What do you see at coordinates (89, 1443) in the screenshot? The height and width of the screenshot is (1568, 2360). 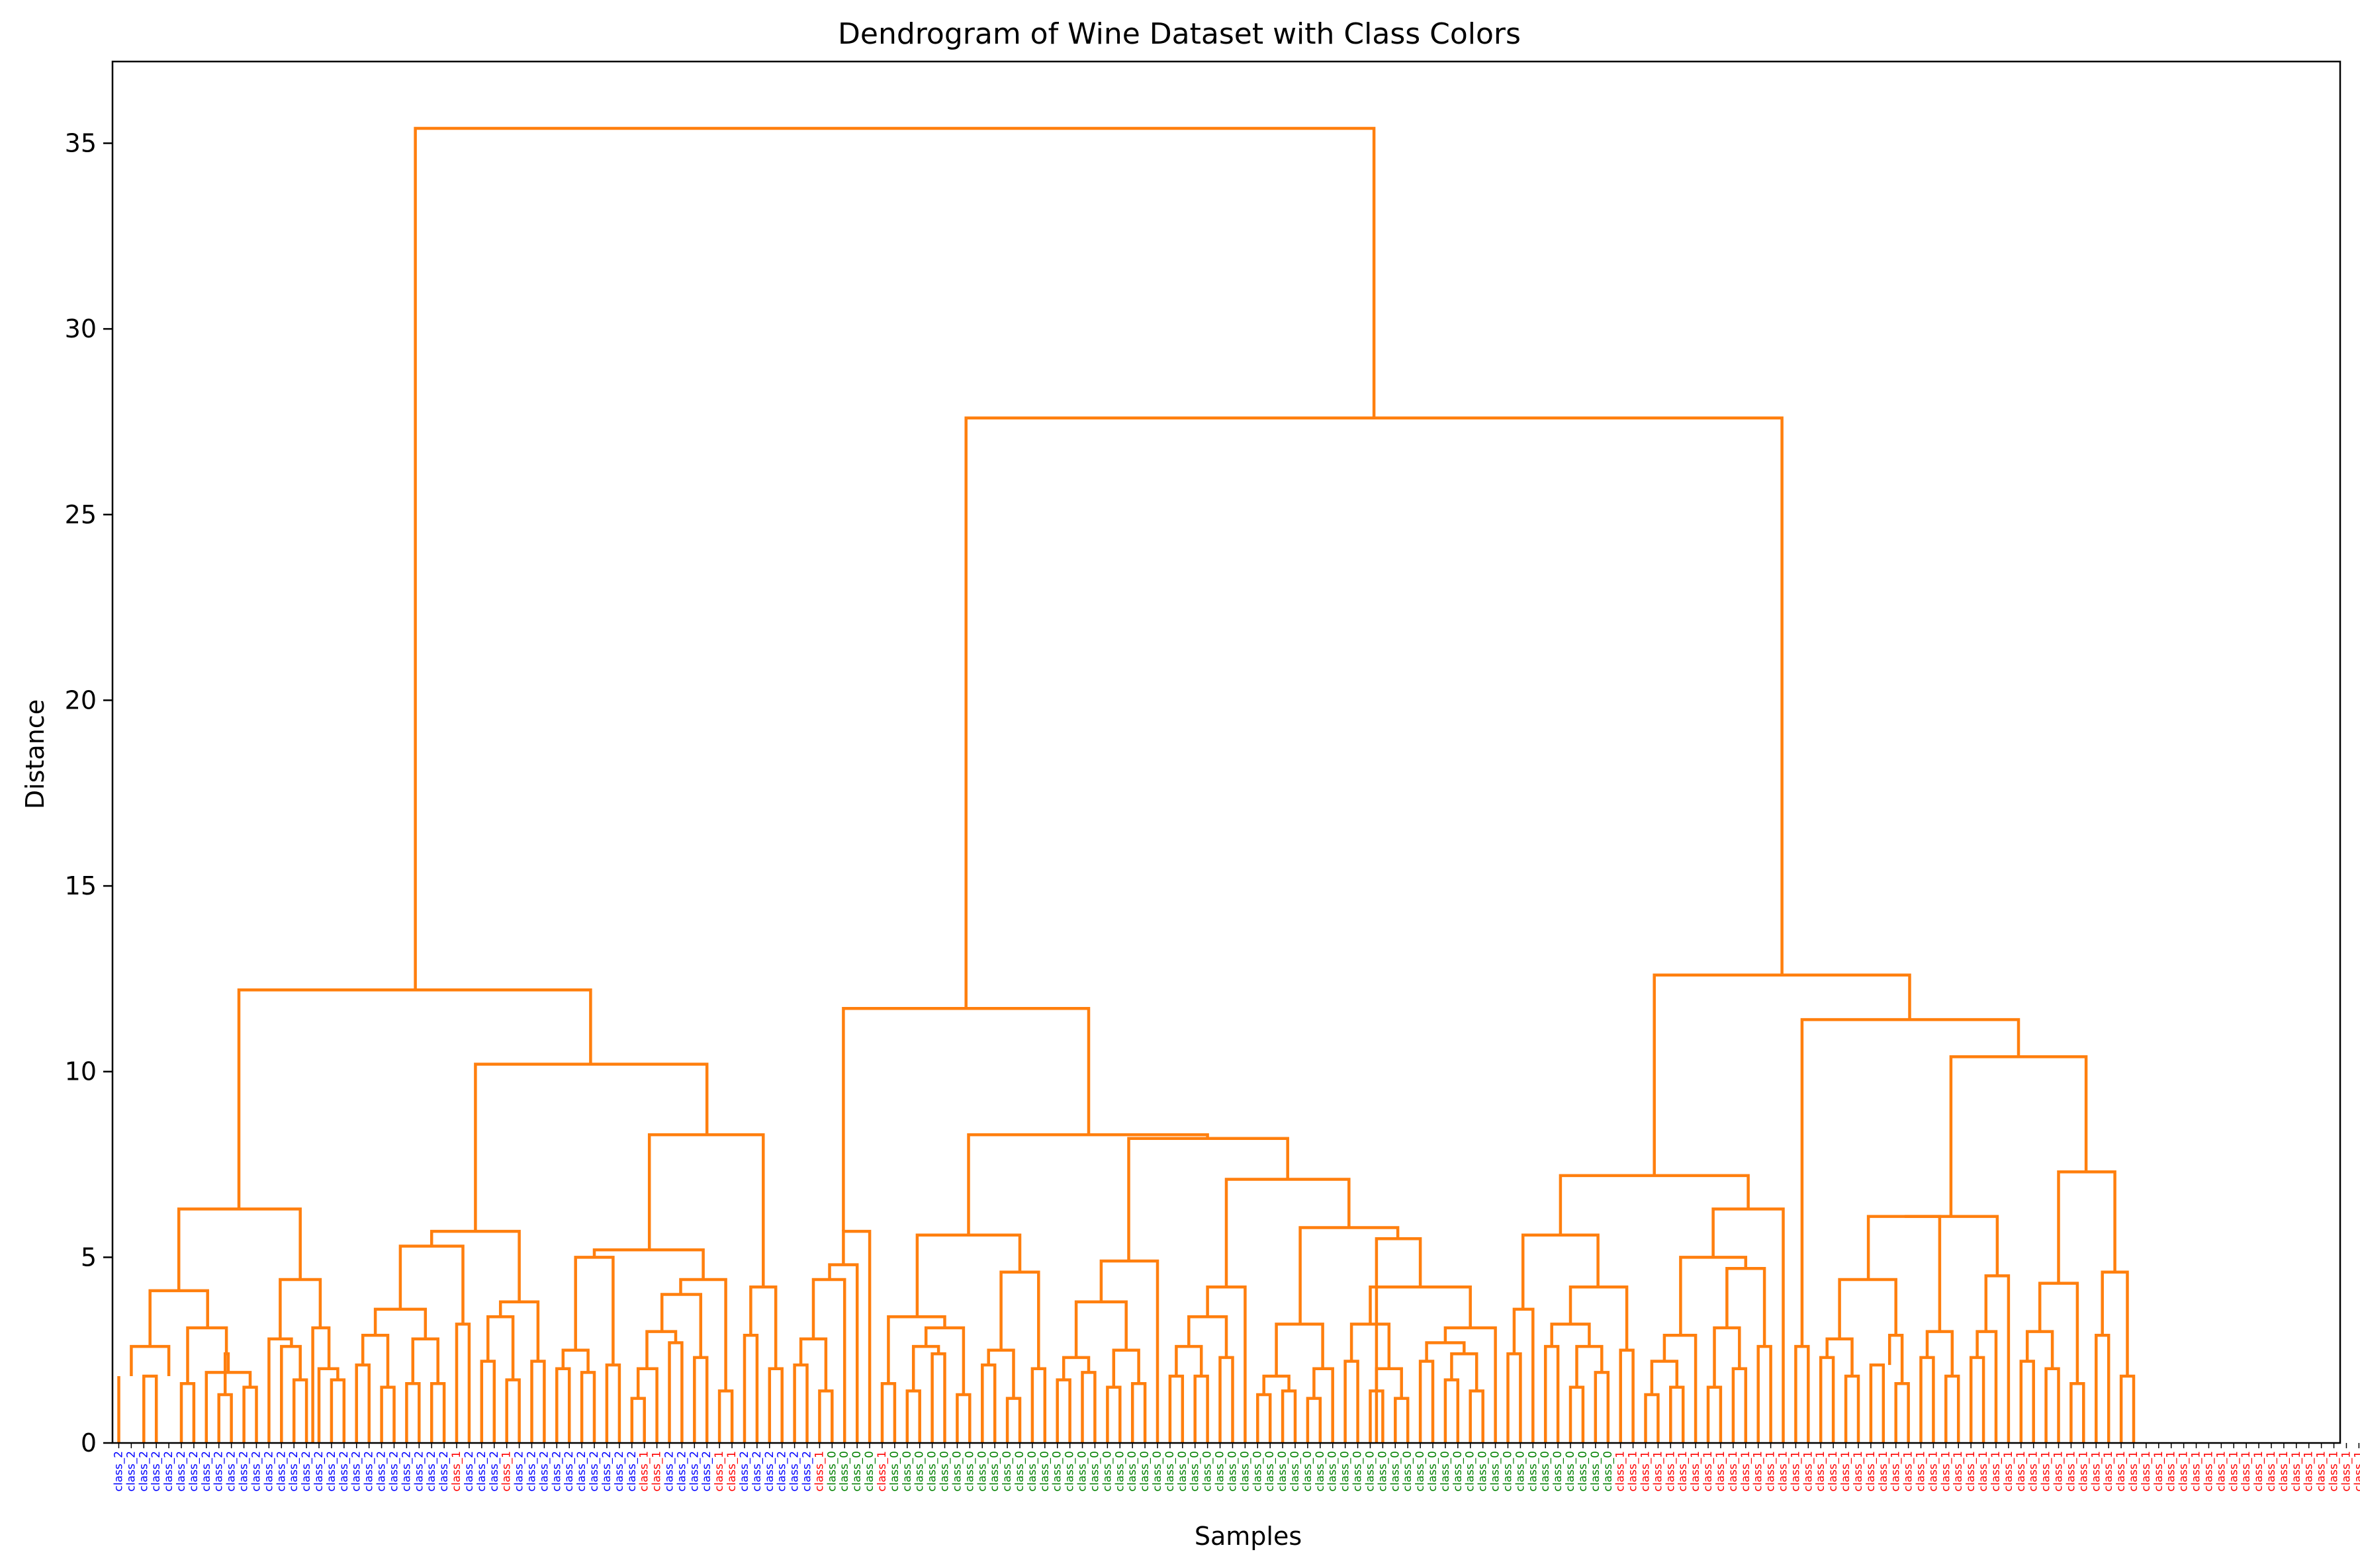 I see `y-tick-label: 0` at bounding box center [89, 1443].